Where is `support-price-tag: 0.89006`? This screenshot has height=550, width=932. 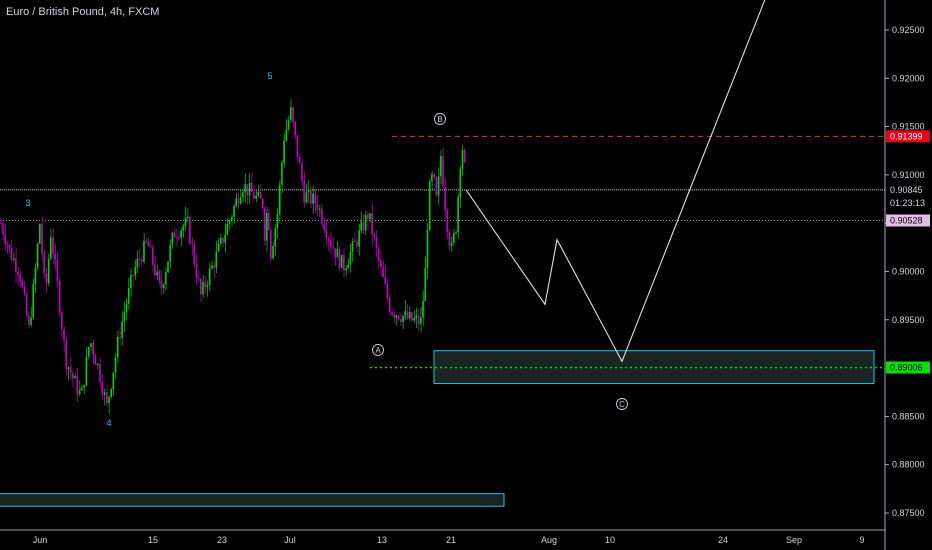 support-price-tag: 0.89006 is located at coordinates (908, 367).